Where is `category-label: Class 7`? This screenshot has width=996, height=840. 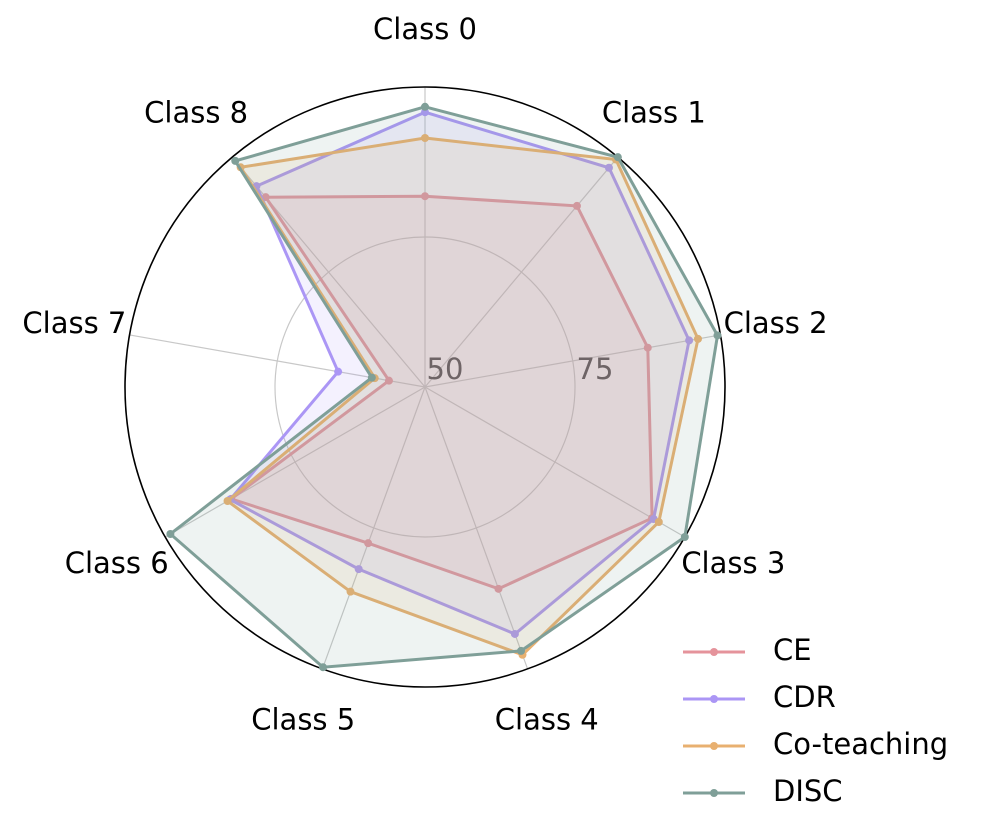 category-label: Class 7 is located at coordinates (74, 323).